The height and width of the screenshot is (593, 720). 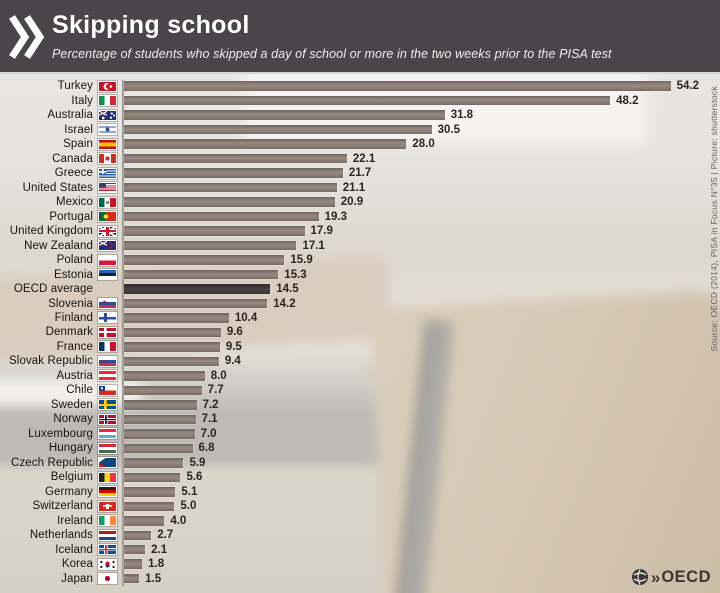 What do you see at coordinates (420, 289) in the screenshot?
I see `bar-track: 14.5` at bounding box center [420, 289].